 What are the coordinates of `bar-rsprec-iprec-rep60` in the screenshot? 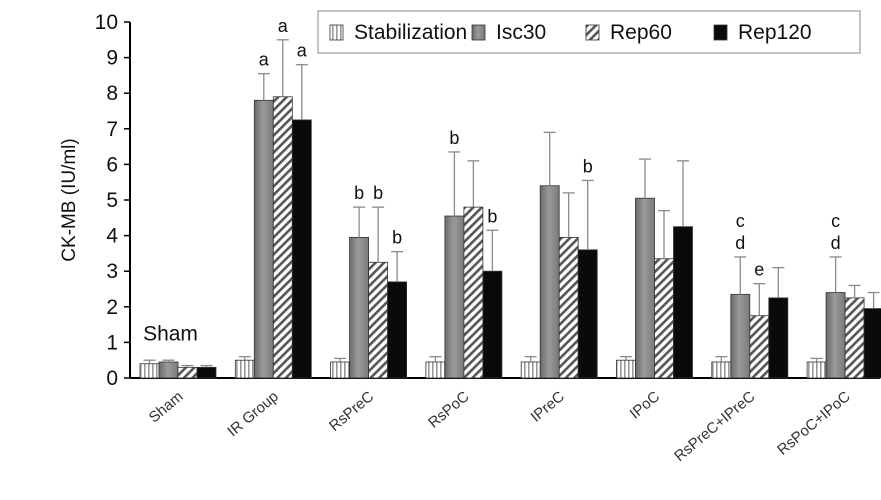 It's located at (759, 347).